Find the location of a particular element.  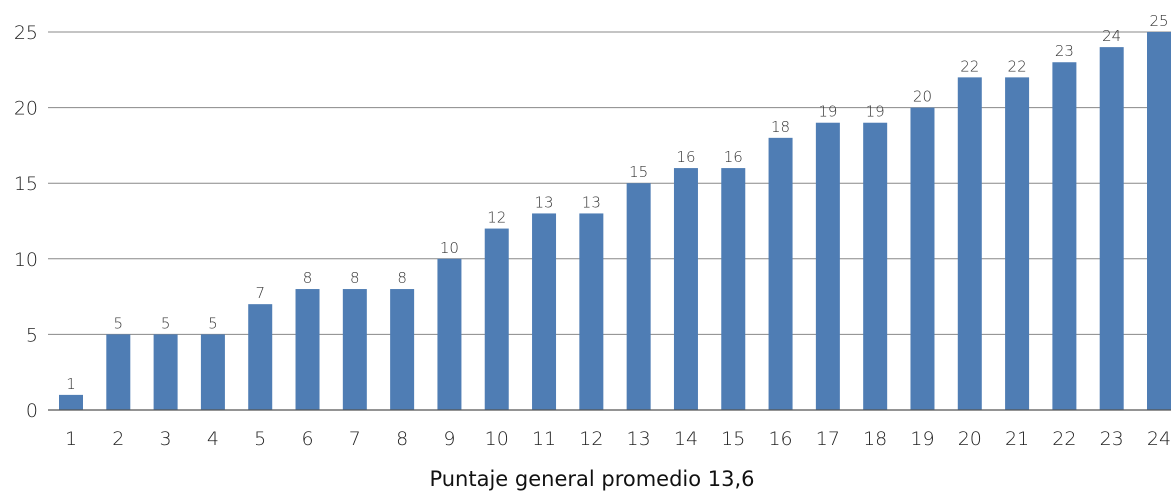

x-tick-label: 12 is located at coordinates (591, 439).